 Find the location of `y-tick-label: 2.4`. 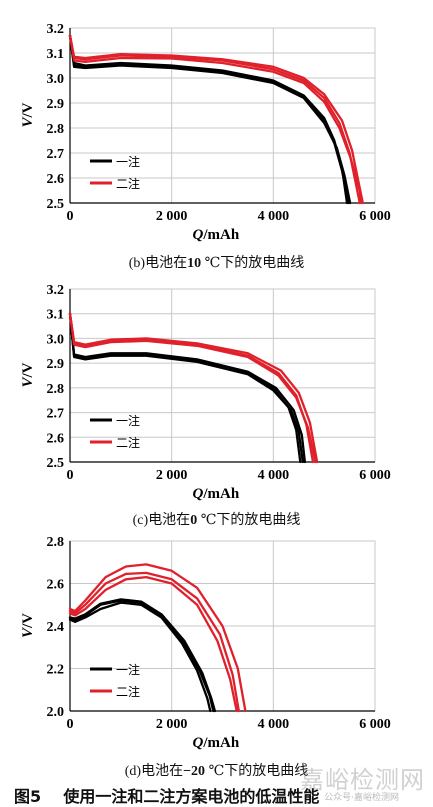

y-tick-label: 2.4 is located at coordinates (56, 627).